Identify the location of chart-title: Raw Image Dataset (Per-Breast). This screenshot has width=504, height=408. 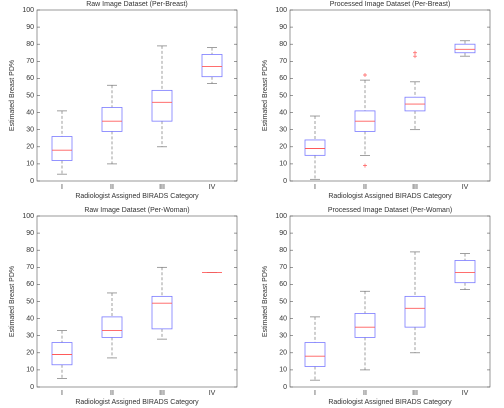
(137, 4).